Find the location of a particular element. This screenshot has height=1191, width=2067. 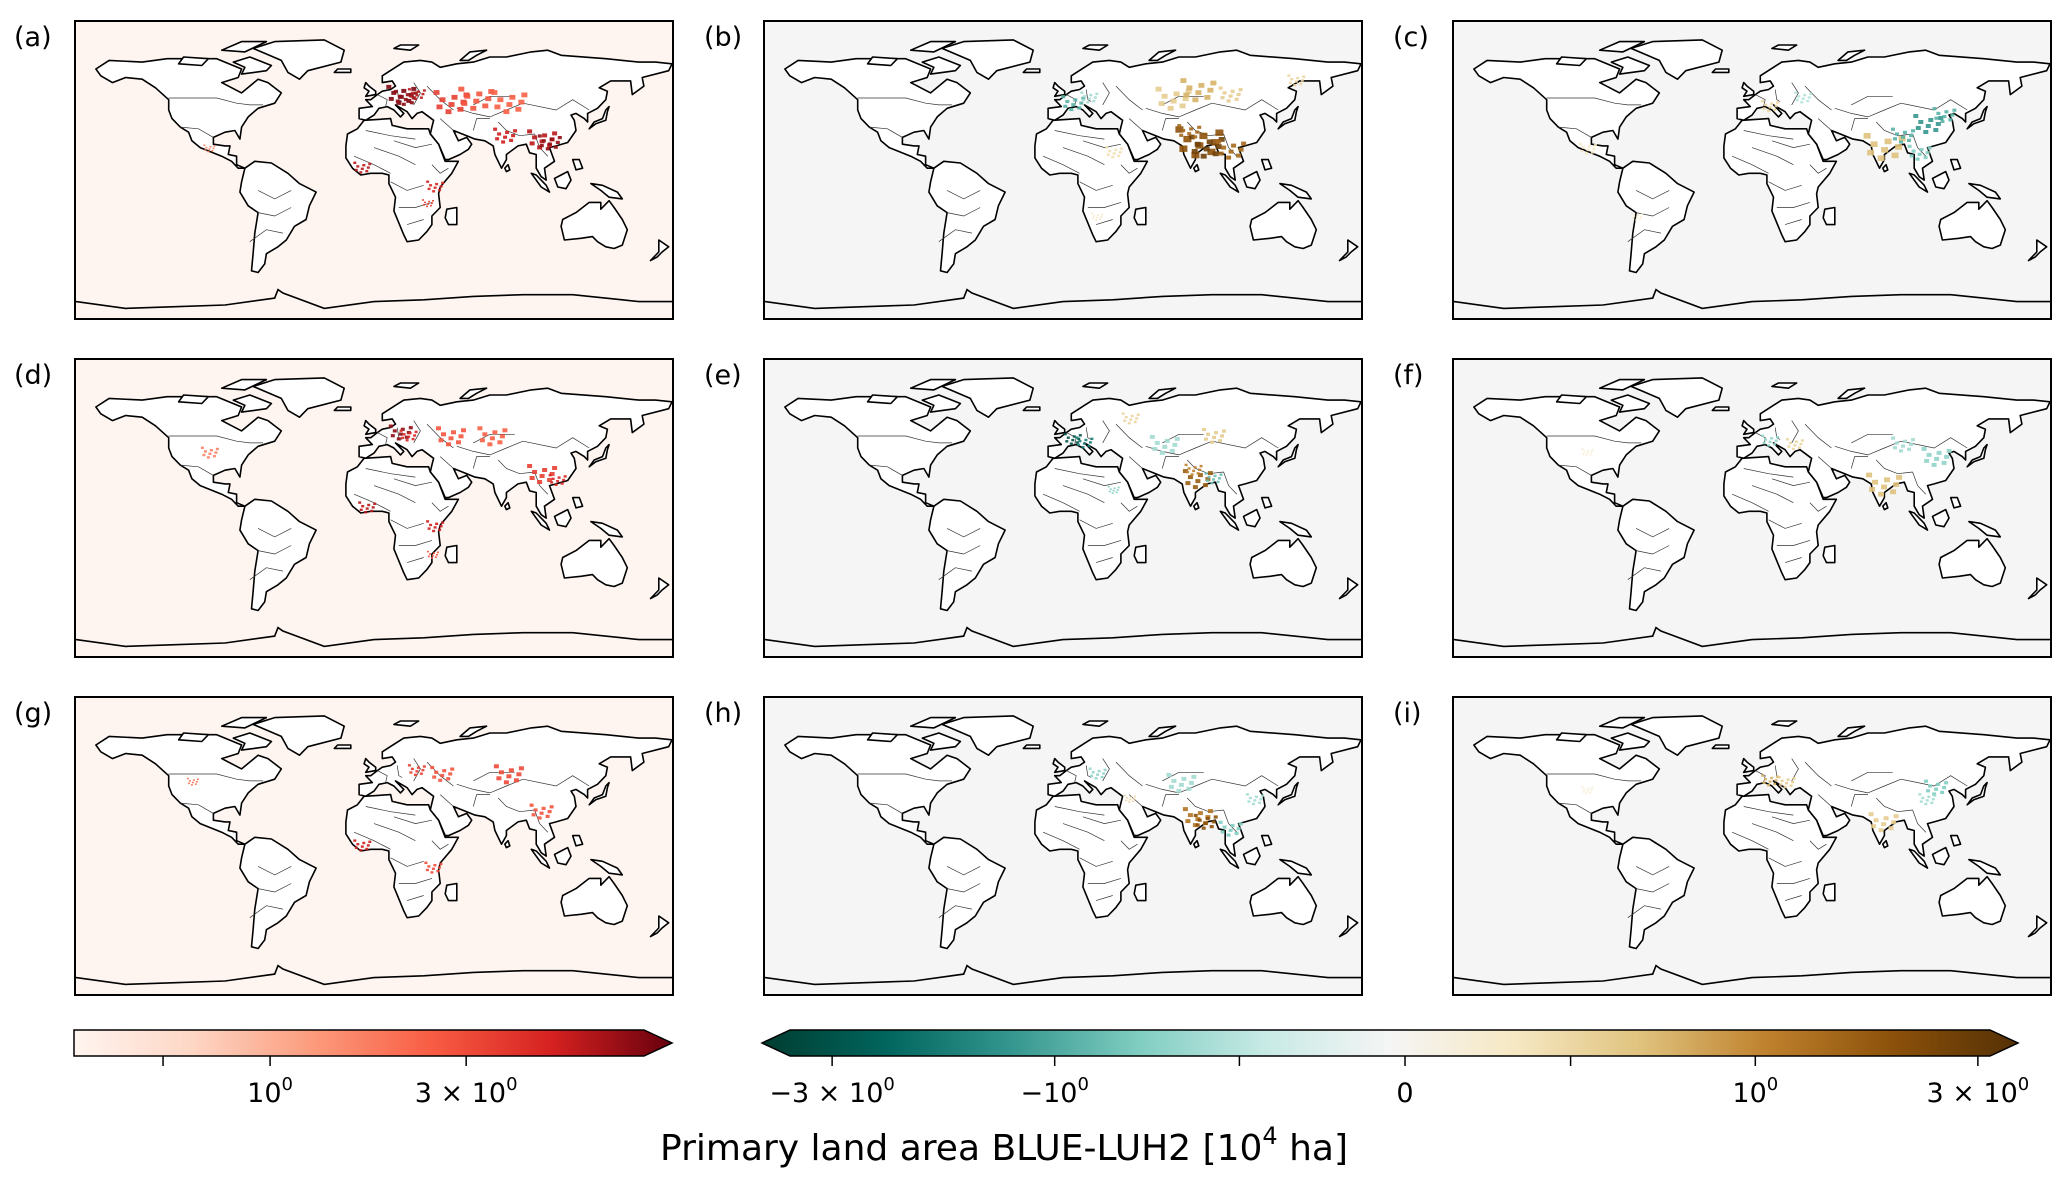

antarctica-coast is located at coordinates (374, 637).